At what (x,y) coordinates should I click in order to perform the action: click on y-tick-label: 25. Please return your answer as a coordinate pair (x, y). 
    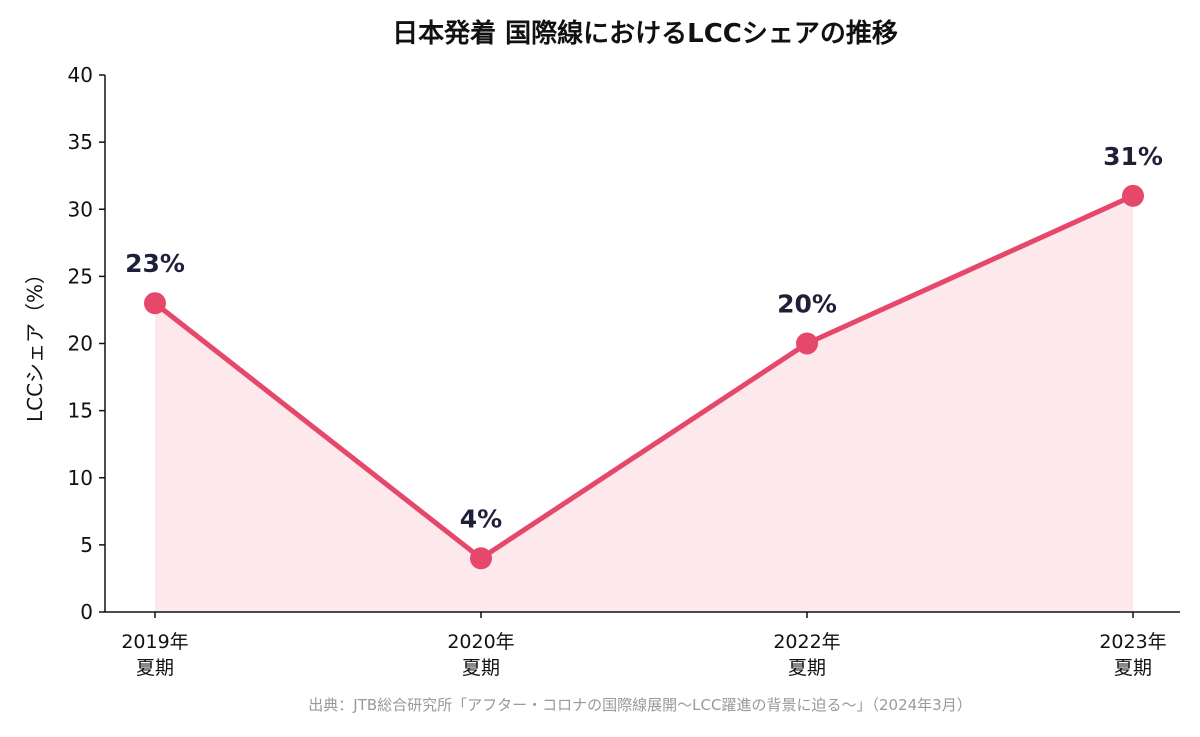
    Looking at the image, I should click on (80, 276).